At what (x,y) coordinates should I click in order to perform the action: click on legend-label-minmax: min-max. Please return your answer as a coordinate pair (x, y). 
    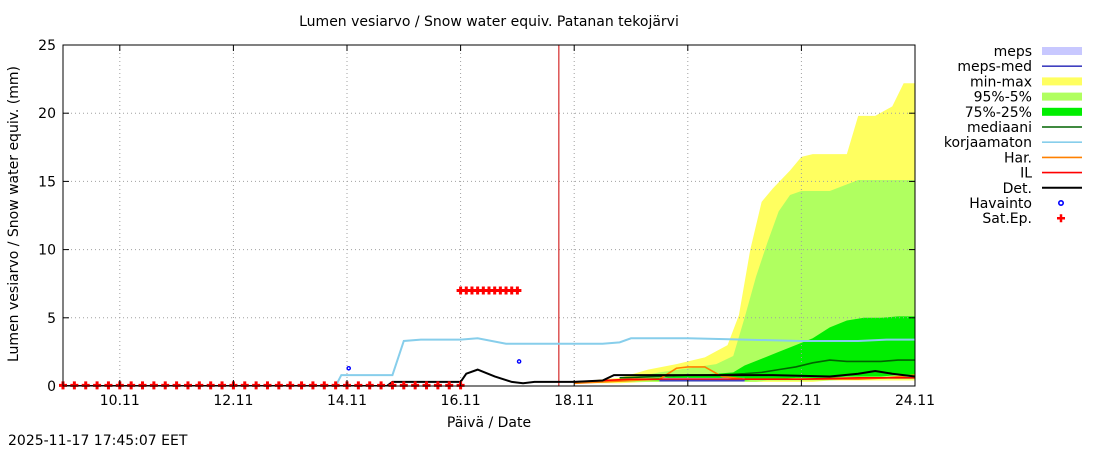
    Looking at the image, I should click on (1001, 82).